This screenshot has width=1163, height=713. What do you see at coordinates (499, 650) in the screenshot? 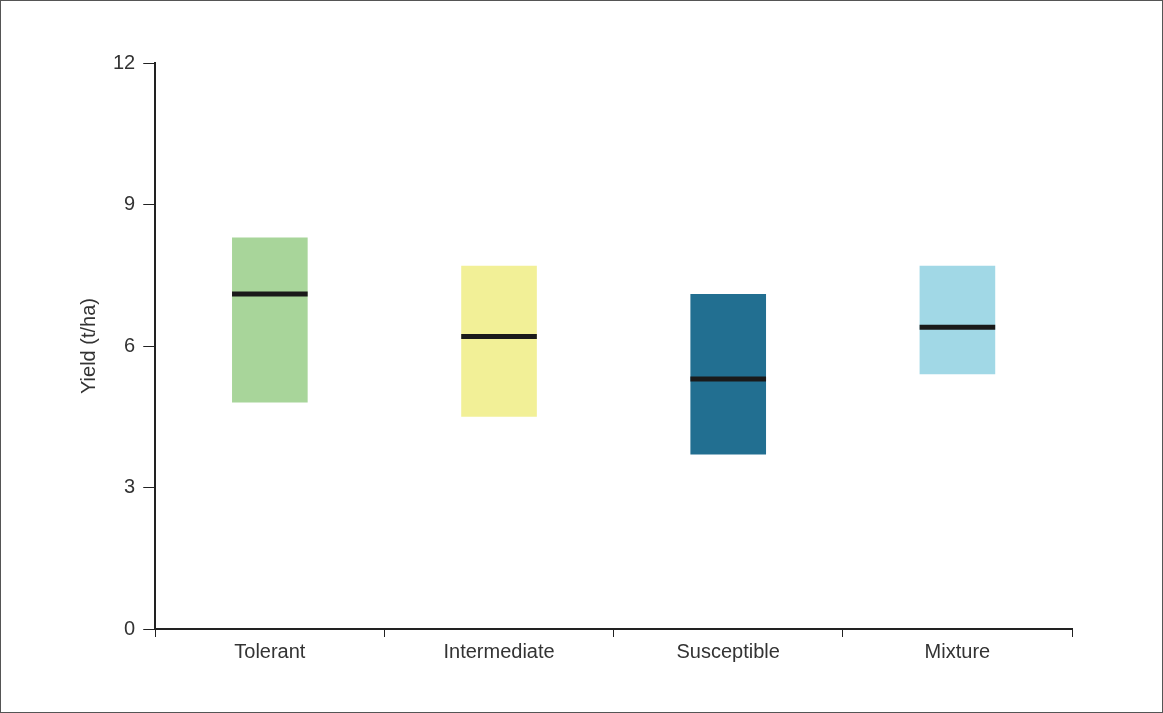
I see `x-tick-label: Intermediate` at bounding box center [499, 650].